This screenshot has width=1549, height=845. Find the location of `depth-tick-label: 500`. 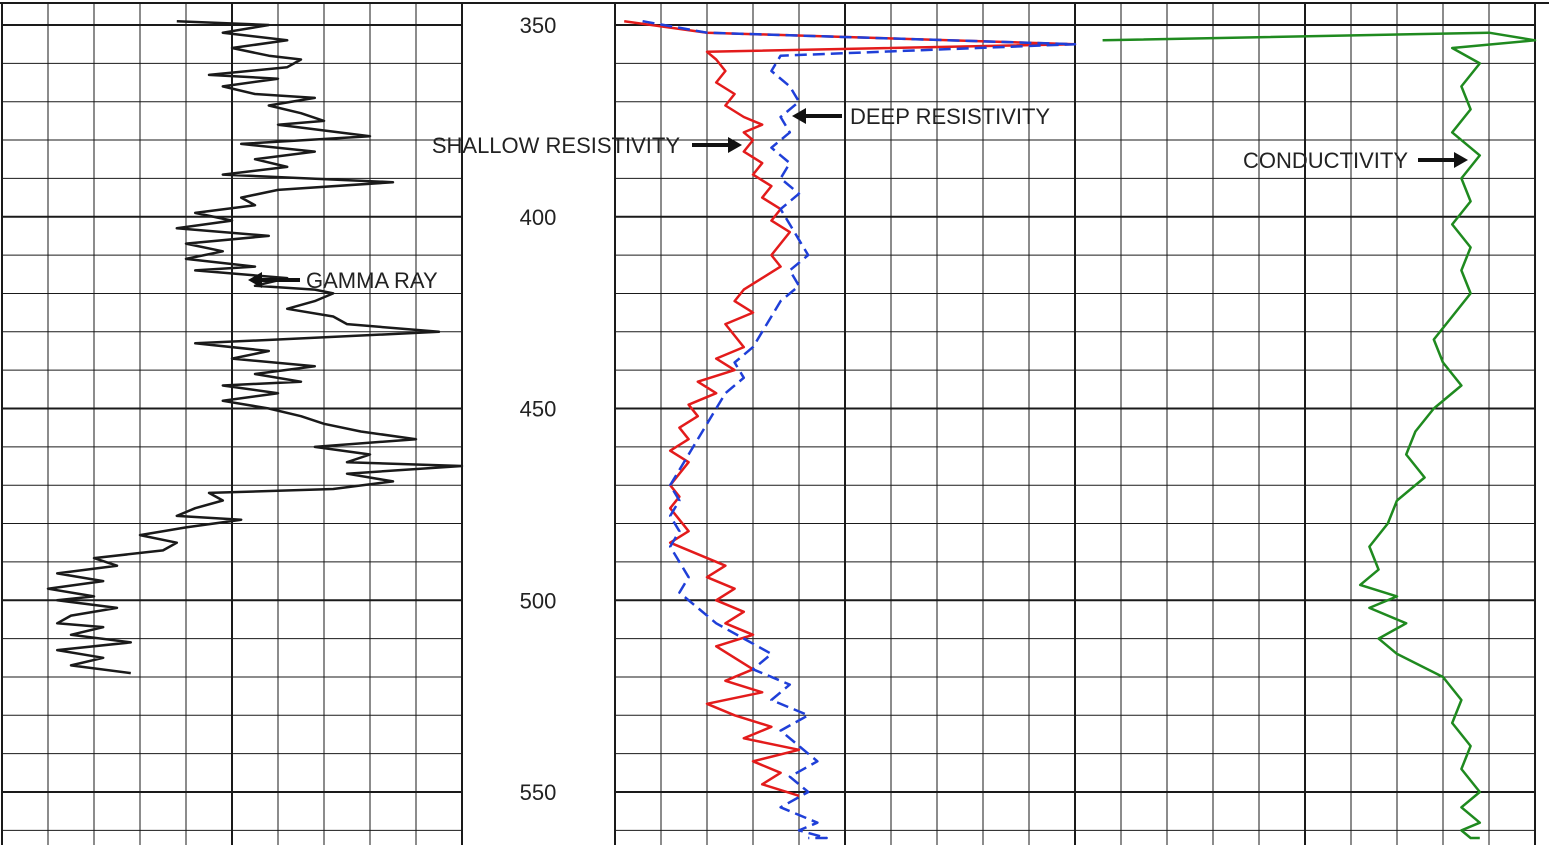

depth-tick-label: 500 is located at coordinates (538, 600).